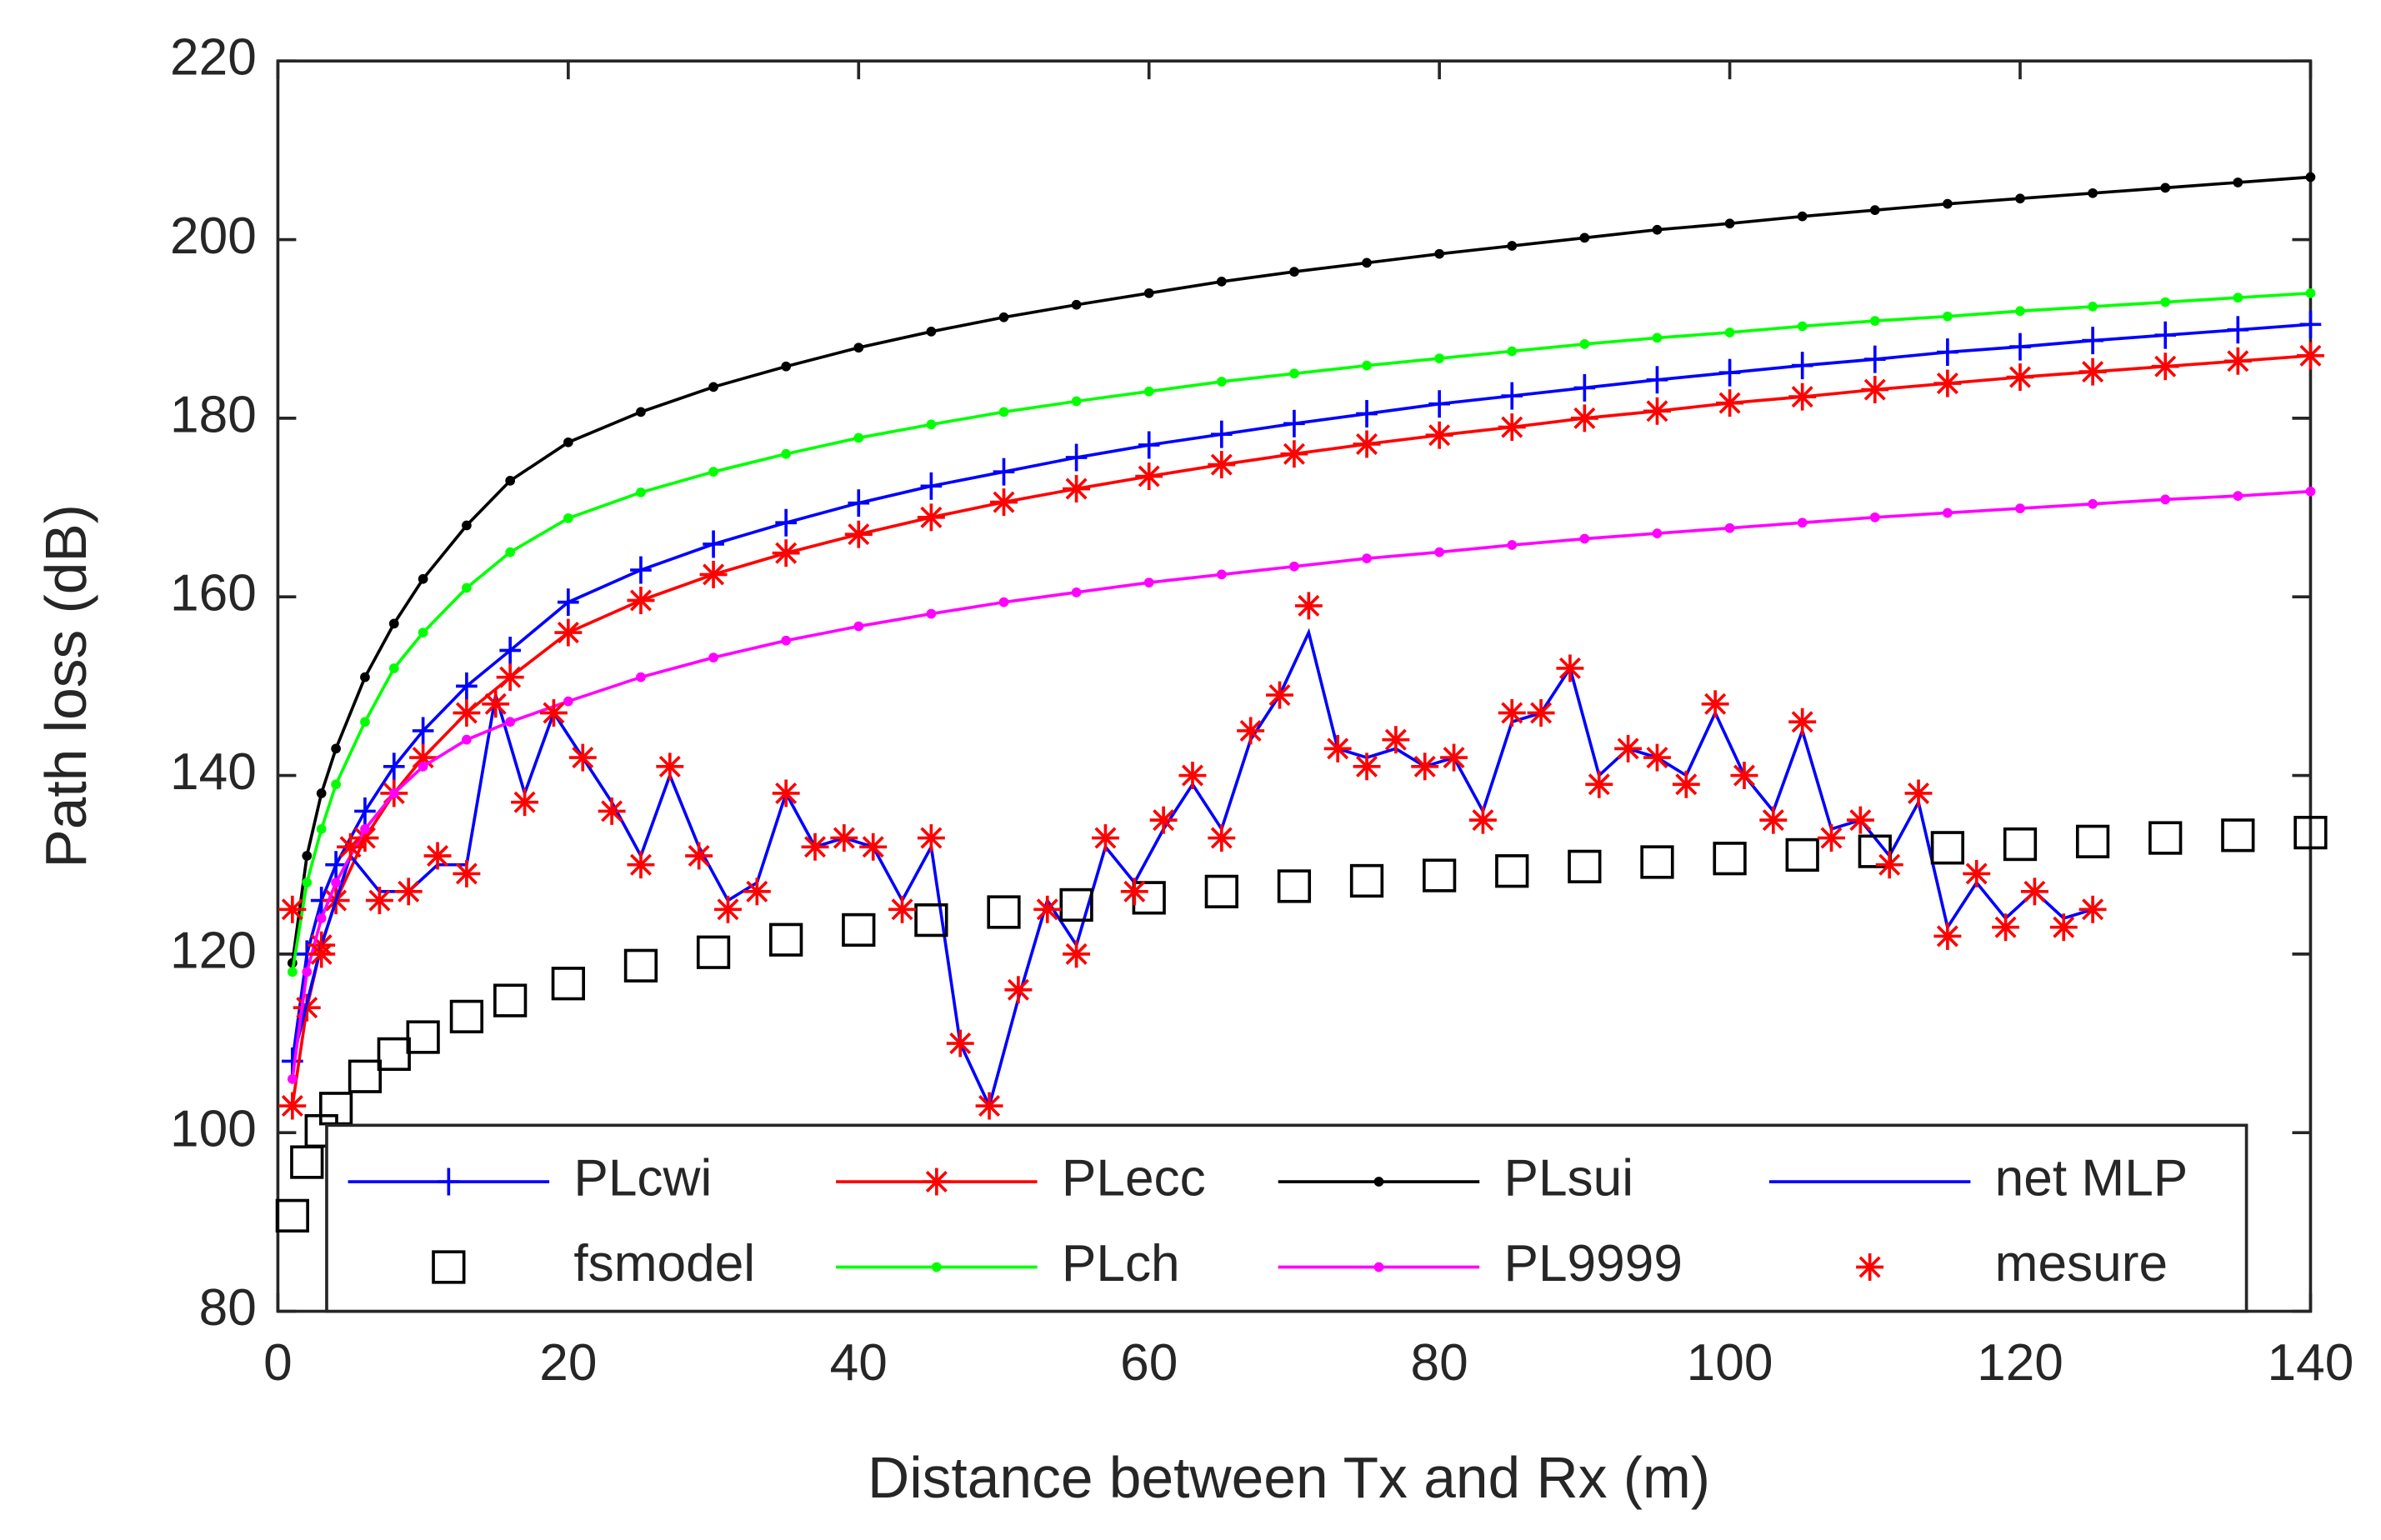 The image size is (2381, 1540). I want to click on legend-label: PLch, so click(1121, 1263).